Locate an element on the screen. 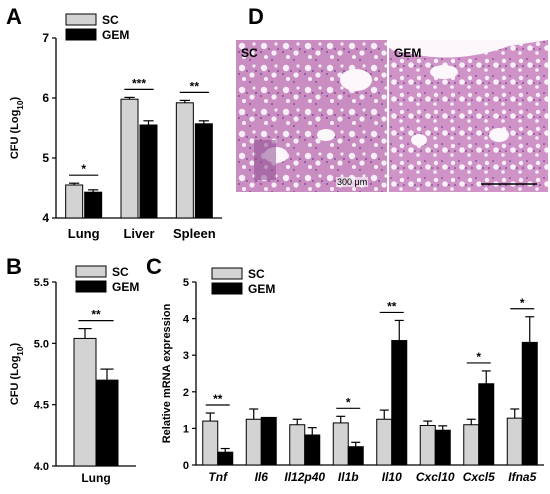 The width and height of the screenshot is (550, 494). y-axis-label: Relative mRNA expression is located at coordinates (167, 373).